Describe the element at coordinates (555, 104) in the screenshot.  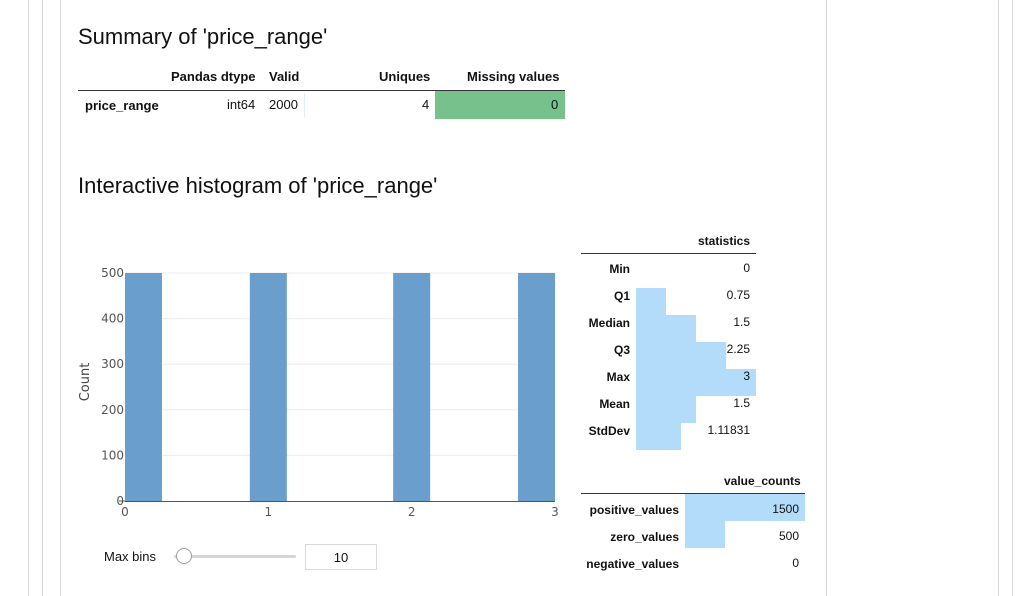
I see `missing-value: 0` at that location.